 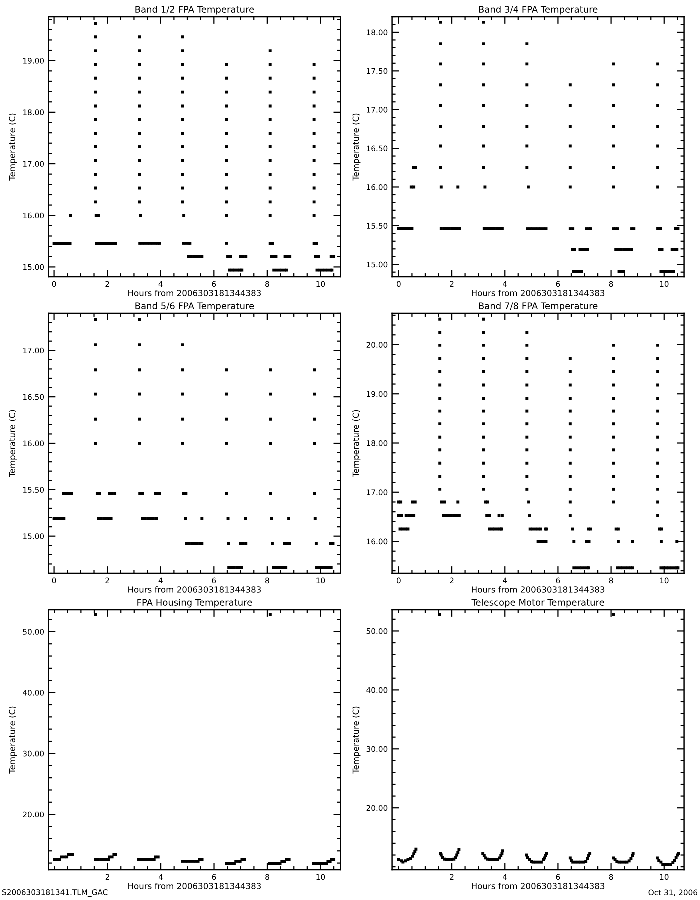 I want to click on chart-title: Band 1/2 FPA Temperature, so click(x=195, y=10).